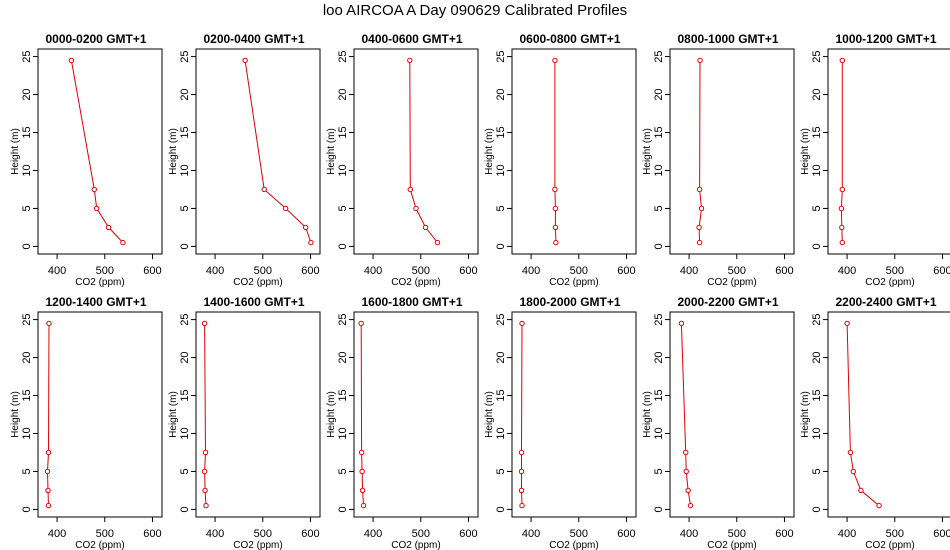 This screenshot has height=550, width=950. Describe the element at coordinates (569, 39) in the screenshot. I see `panel-title: 0600-0800 GMT+1` at that location.